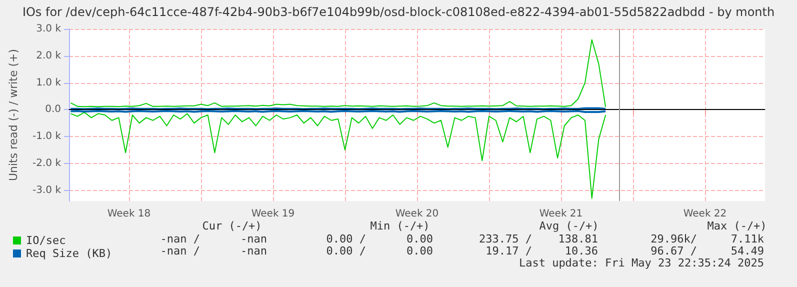 The height and width of the screenshot is (287, 797). I want to click on text: 10.36, so click(581, 251).